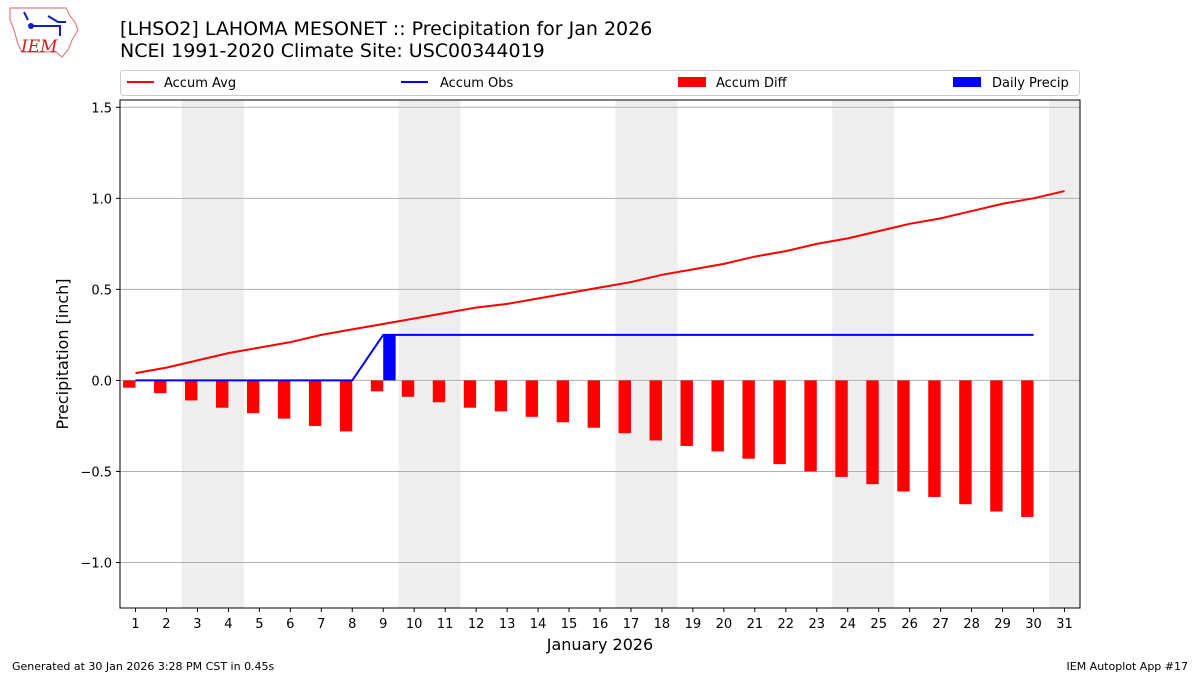 Image resolution: width=1200 pixels, height=679 pixels. Describe the element at coordinates (584, 357) in the screenshot. I see `accum-obs-line` at that location.